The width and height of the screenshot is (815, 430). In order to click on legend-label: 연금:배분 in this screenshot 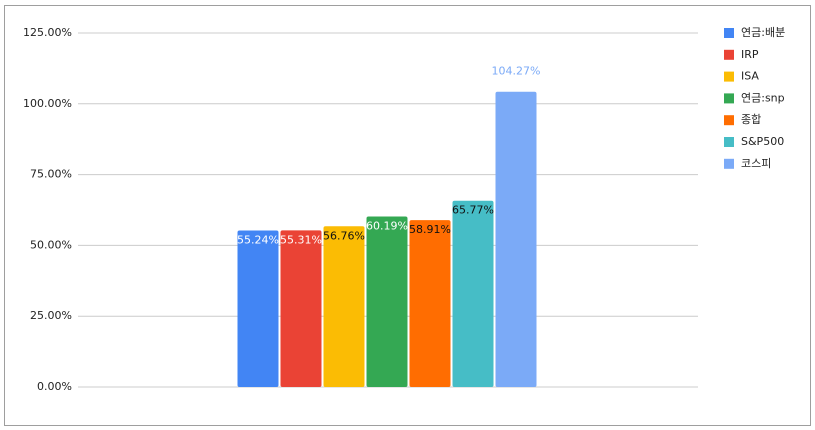, I will do `click(763, 32)`.